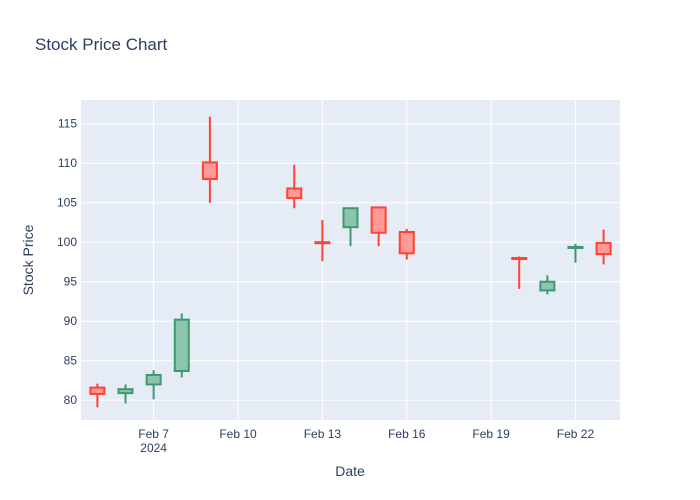 This screenshot has height=500, width=700. What do you see at coordinates (576, 434) in the screenshot?
I see `x-tick-label: Feb 22` at bounding box center [576, 434].